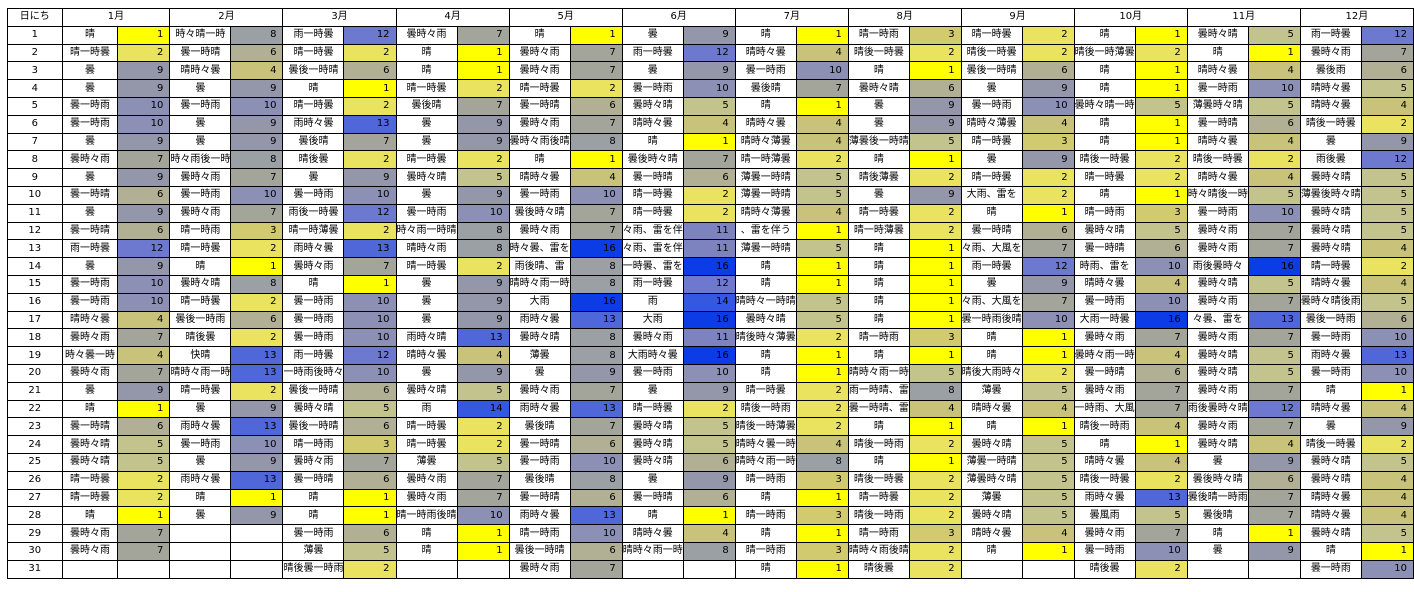 This screenshot has width=1414, height=592. Describe the element at coordinates (35, 480) in the screenshot. I see `day-cell: 26` at that location.